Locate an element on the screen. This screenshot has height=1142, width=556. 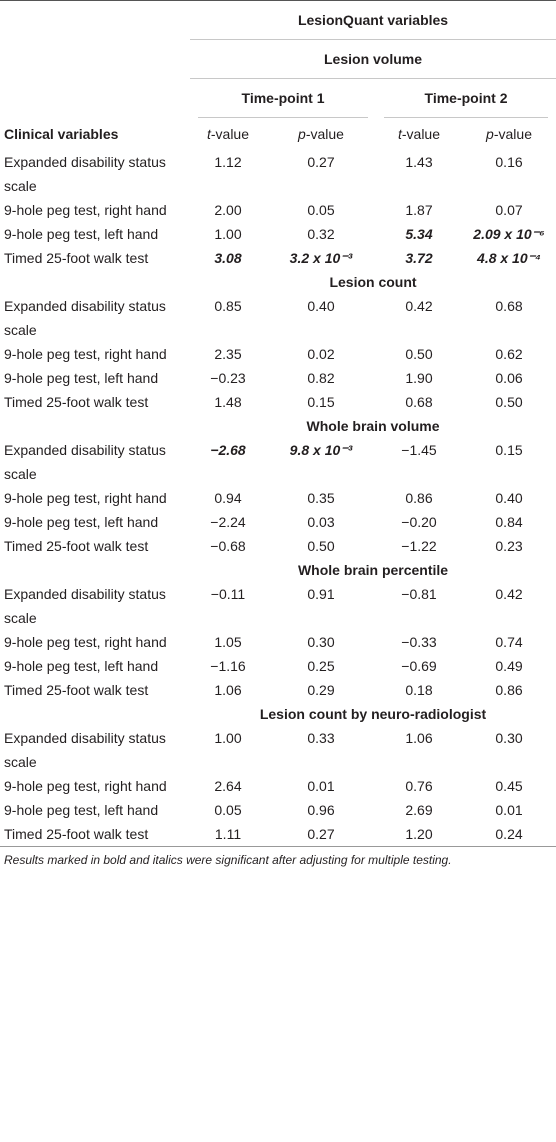
value-cell: 0.16 is located at coordinates (509, 162).